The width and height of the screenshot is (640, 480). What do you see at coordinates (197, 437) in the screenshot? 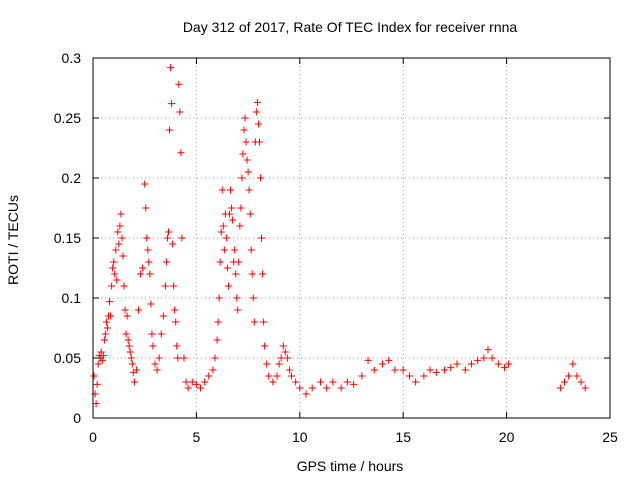
I see `x-tick-label: 5` at bounding box center [197, 437].